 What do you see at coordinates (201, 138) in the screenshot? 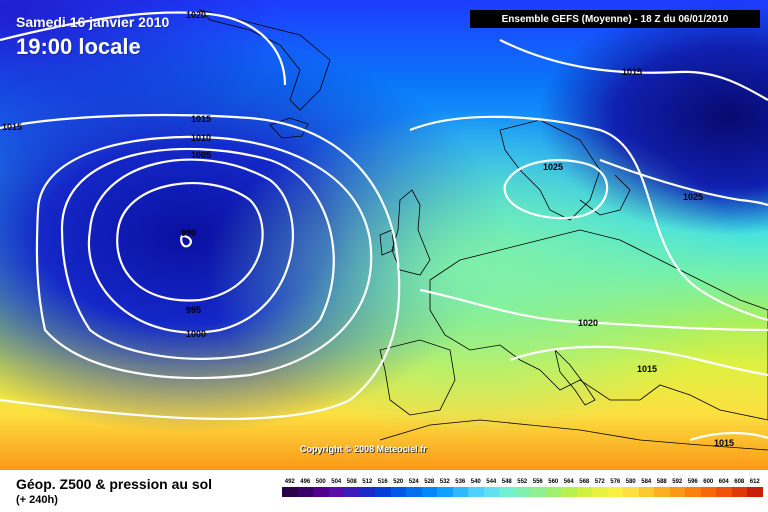
I see `isobar-label: 1010` at bounding box center [201, 138].